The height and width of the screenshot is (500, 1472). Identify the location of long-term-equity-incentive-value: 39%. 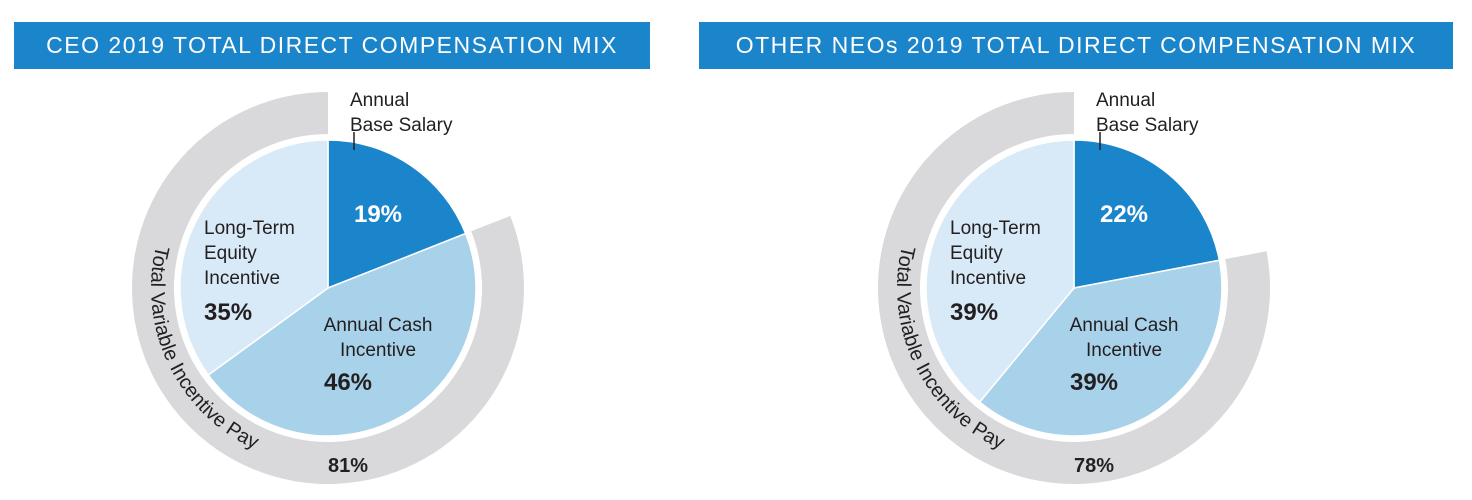
(974, 312).